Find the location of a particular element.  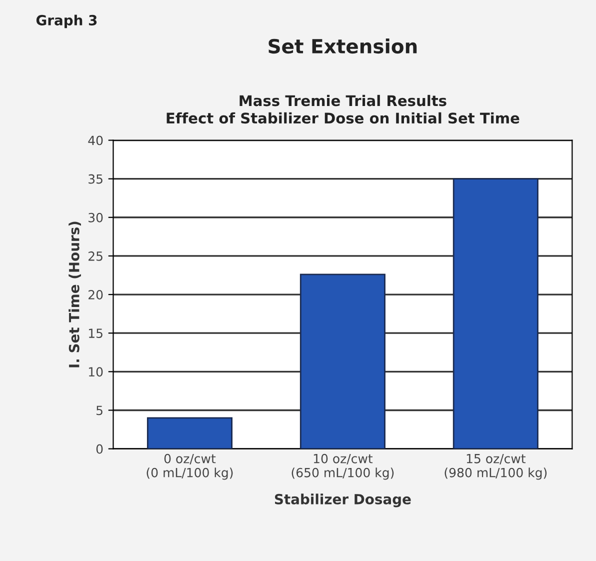

y-tick-label: 5 is located at coordinates (99, 411).